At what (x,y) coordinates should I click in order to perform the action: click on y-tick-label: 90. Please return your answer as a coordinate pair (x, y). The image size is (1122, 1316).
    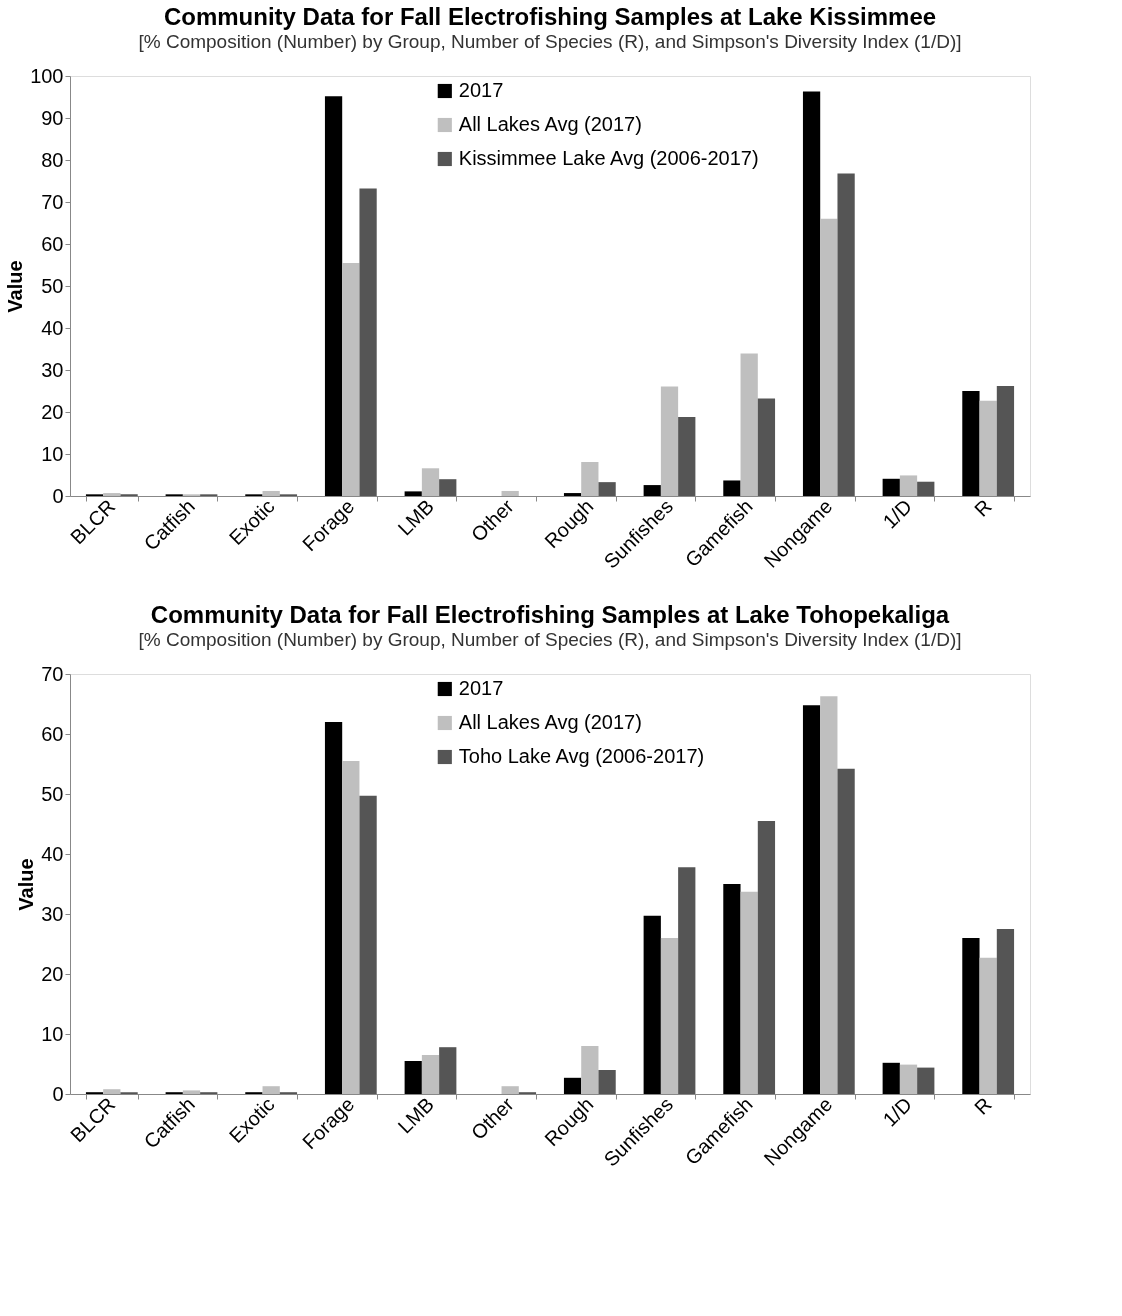
    Looking at the image, I should click on (52, 117).